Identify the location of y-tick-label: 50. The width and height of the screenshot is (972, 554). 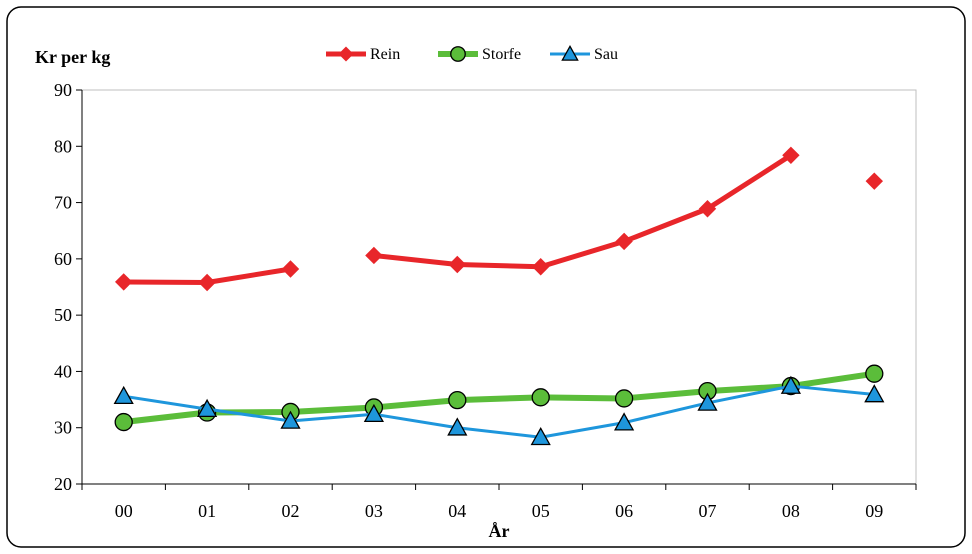
(63, 315).